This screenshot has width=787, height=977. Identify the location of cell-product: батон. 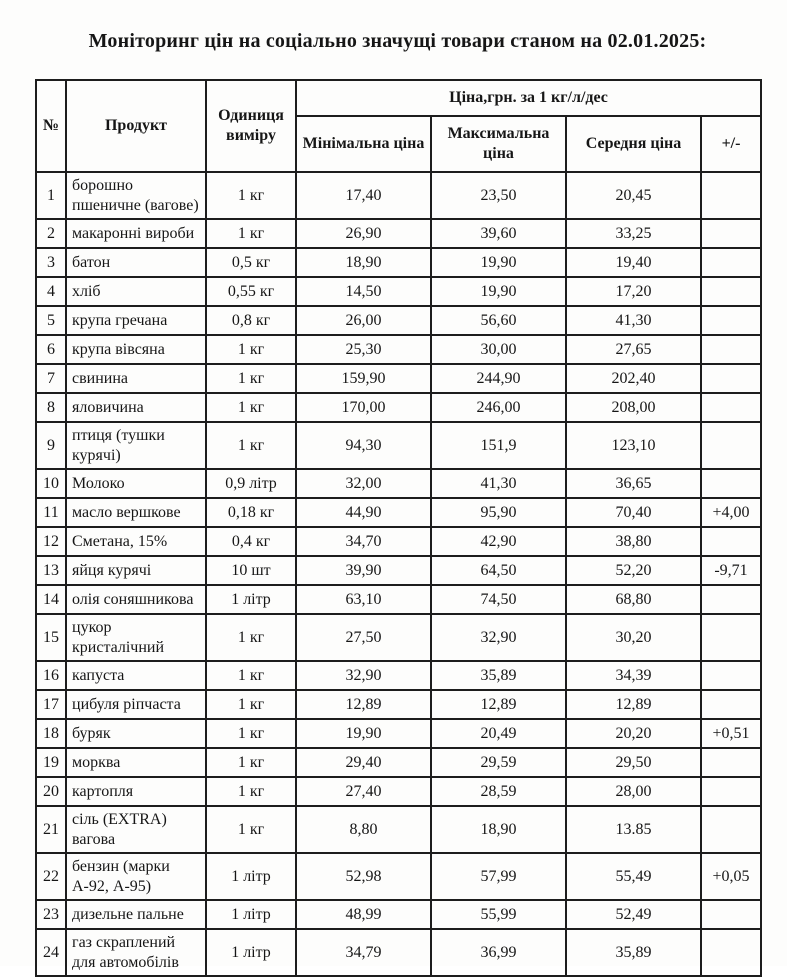
(136, 263).